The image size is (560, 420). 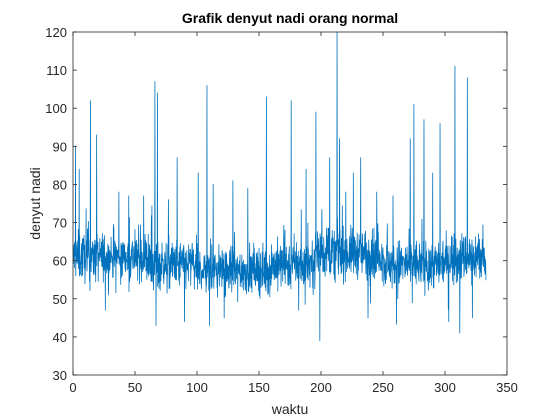 I want to click on x-tick-label: 150, so click(x=259, y=387).